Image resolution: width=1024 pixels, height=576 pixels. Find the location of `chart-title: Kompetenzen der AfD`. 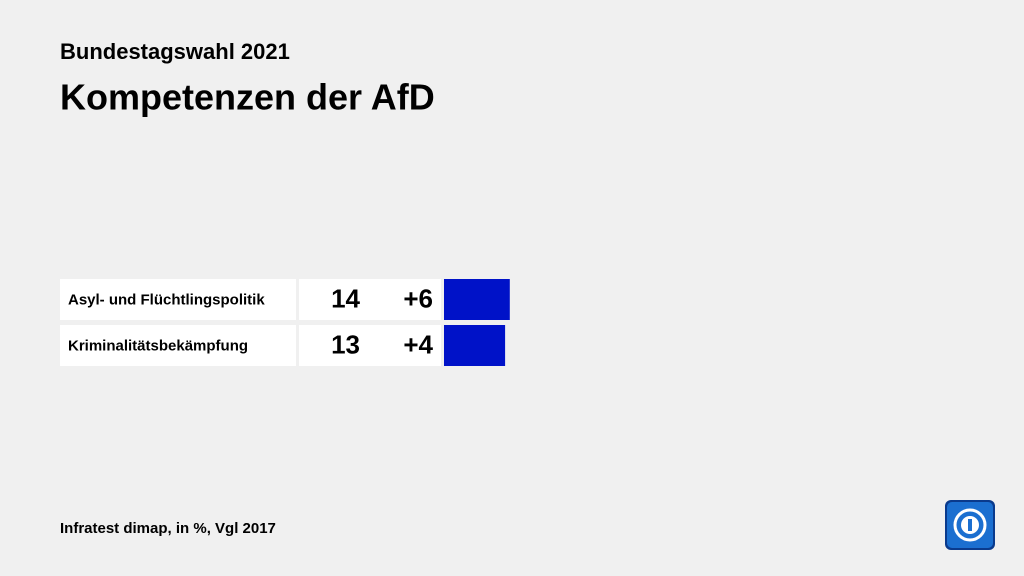

chart-title: Kompetenzen der AfD is located at coordinates (247, 97).